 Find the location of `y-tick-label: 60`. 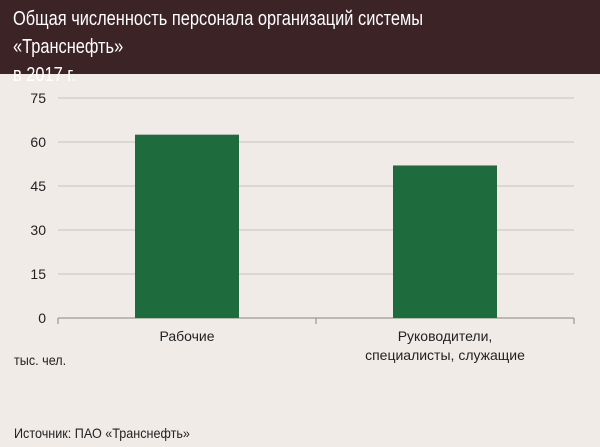

y-tick-label: 60 is located at coordinates (38, 142).